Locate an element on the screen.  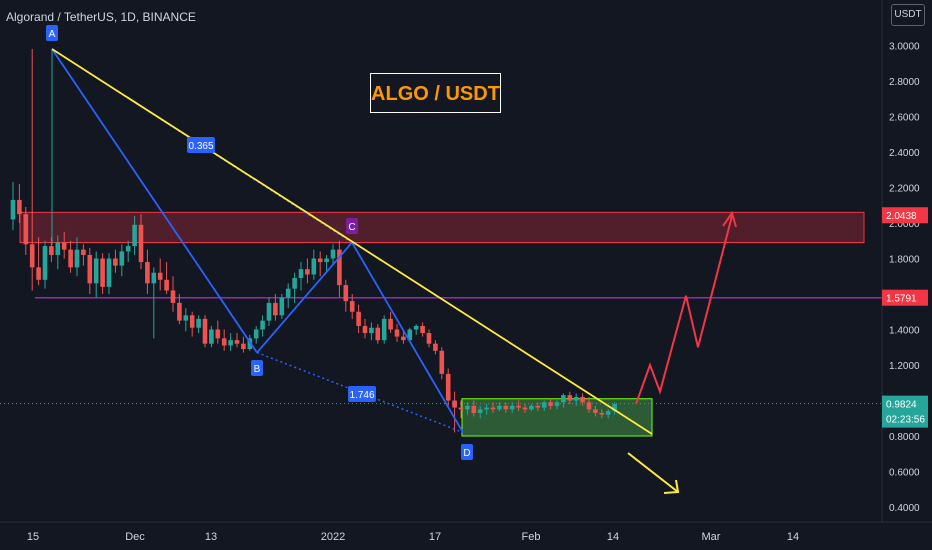
pattern-point-d-marker is located at coordinates (467, 452).